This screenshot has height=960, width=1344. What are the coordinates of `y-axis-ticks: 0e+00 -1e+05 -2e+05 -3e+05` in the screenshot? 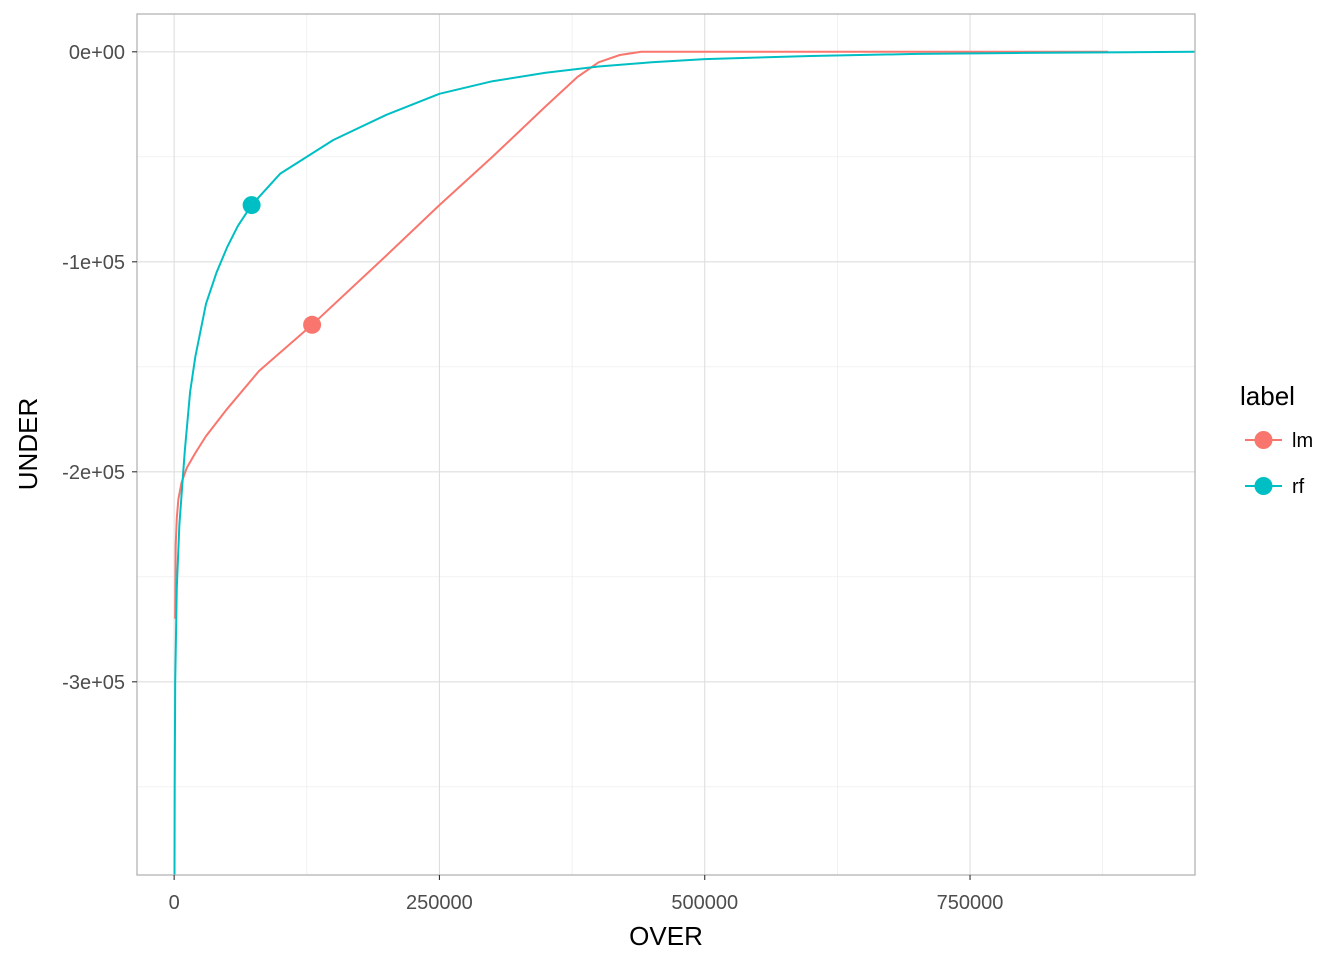 It's located at (99, 368).